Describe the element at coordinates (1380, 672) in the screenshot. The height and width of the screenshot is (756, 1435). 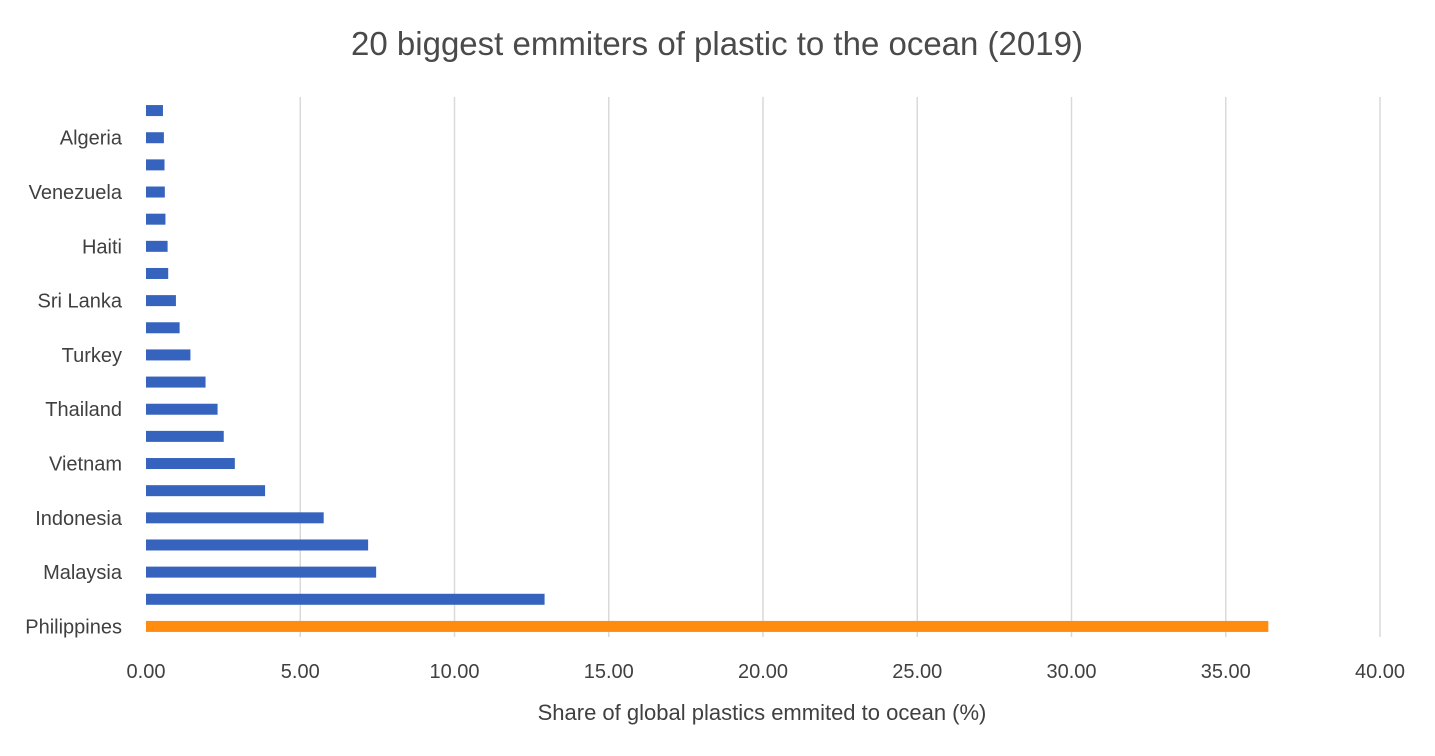
I see `x-tick-label: 40.00` at that location.